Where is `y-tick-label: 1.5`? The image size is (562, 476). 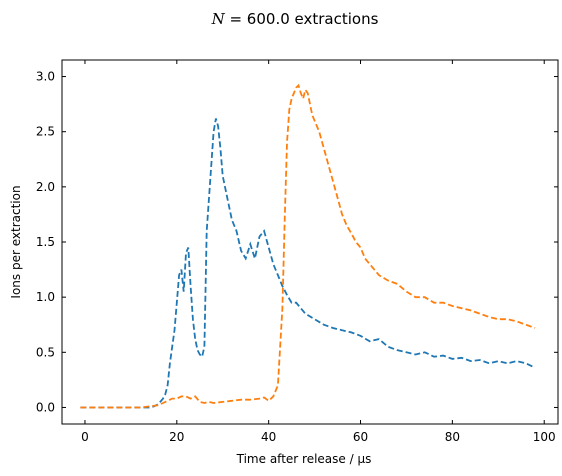 y-tick-label: 1.5 is located at coordinates (45, 242).